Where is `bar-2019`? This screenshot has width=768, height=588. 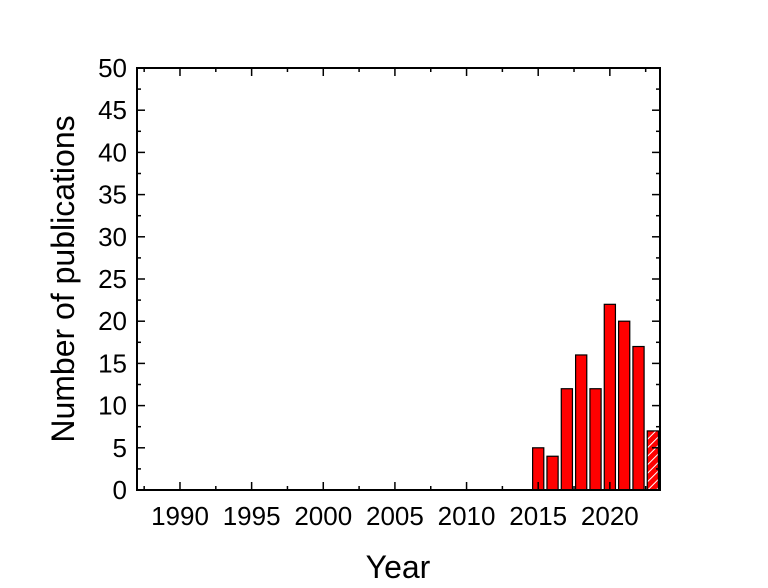 bar-2019 is located at coordinates (595, 439).